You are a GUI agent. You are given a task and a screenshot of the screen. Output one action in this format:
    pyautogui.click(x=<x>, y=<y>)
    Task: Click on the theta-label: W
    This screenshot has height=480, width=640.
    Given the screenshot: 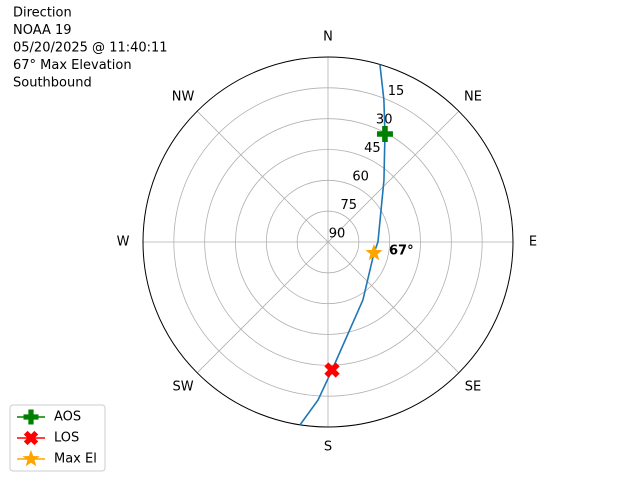 What is the action you would take?
    pyautogui.click(x=123, y=242)
    